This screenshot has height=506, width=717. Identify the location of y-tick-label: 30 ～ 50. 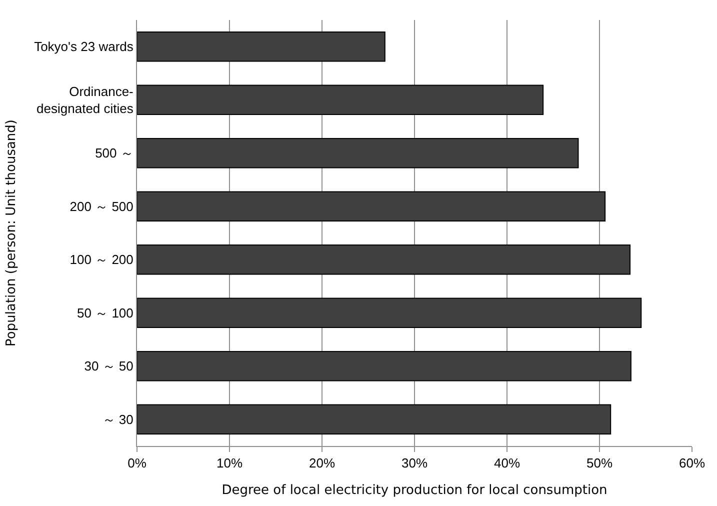
(109, 366).